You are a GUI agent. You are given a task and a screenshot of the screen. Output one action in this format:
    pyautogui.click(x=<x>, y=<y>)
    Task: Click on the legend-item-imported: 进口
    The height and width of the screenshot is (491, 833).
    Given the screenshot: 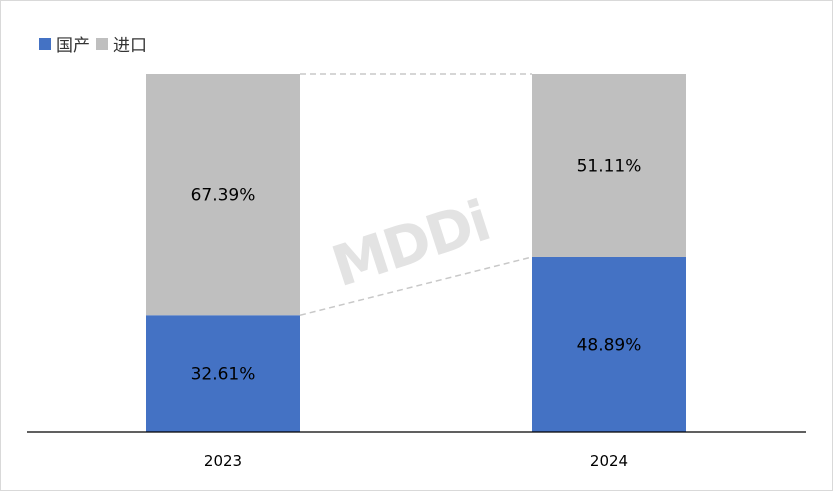 What is the action you would take?
    pyautogui.click(x=121, y=43)
    